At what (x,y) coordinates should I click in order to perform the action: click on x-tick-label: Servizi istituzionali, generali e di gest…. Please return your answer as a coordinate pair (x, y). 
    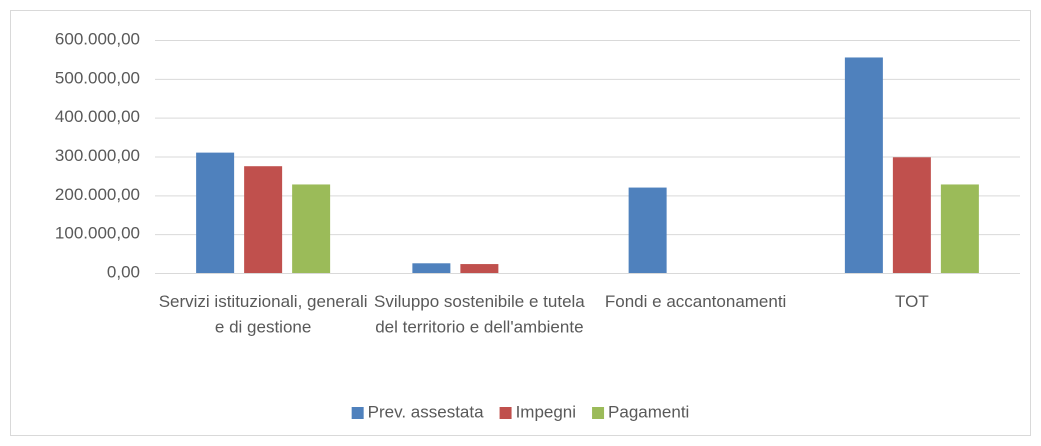
    Looking at the image, I should click on (263, 314).